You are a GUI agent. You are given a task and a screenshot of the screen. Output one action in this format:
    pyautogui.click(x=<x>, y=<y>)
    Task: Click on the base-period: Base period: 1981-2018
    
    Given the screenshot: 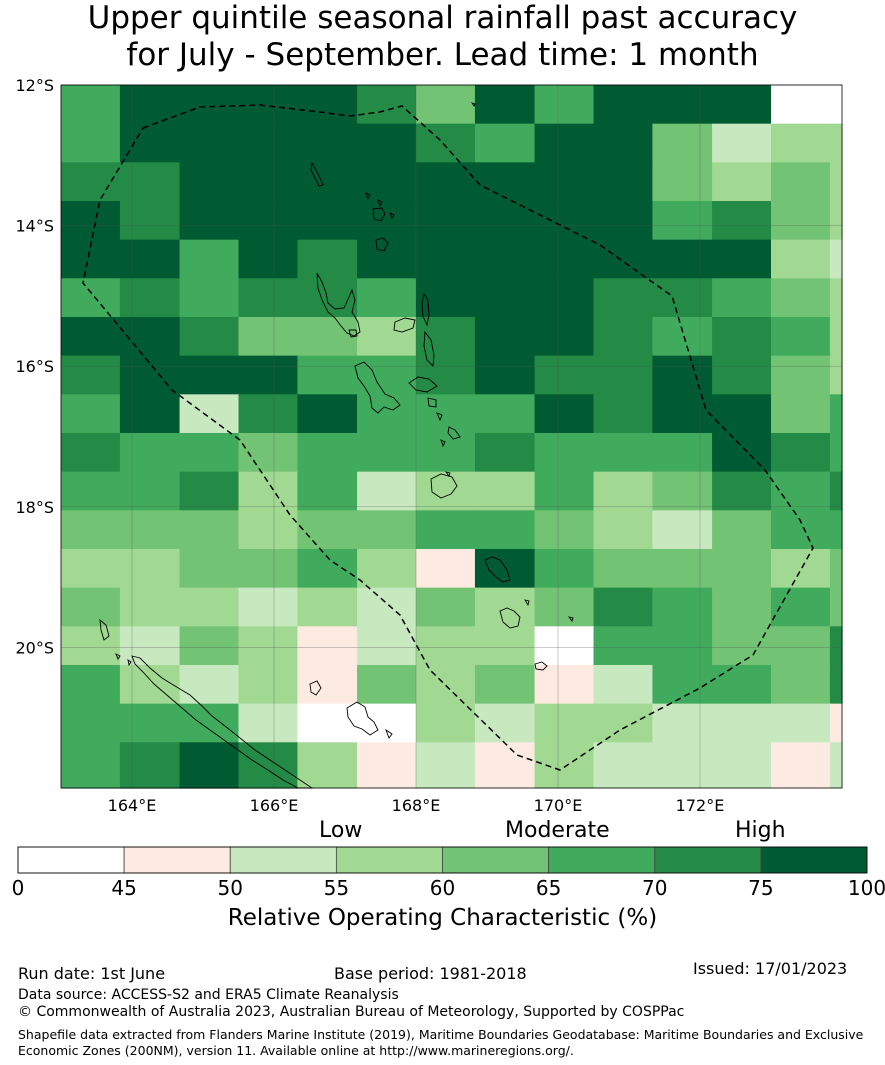 What is the action you would take?
    pyautogui.click(x=430, y=973)
    